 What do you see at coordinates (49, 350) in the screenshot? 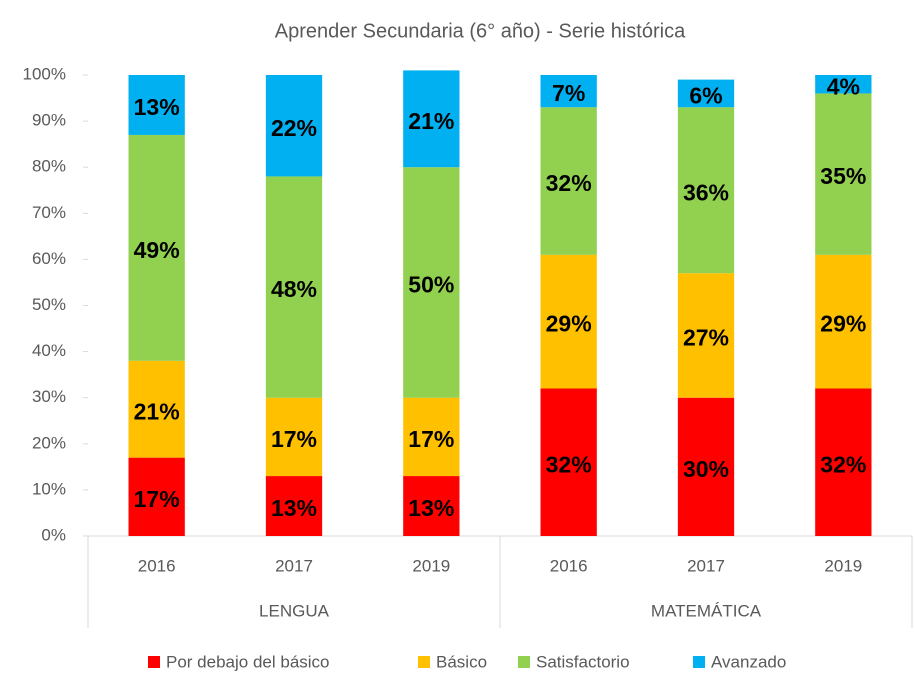
I see `y-tick-label: 40%` at bounding box center [49, 350].